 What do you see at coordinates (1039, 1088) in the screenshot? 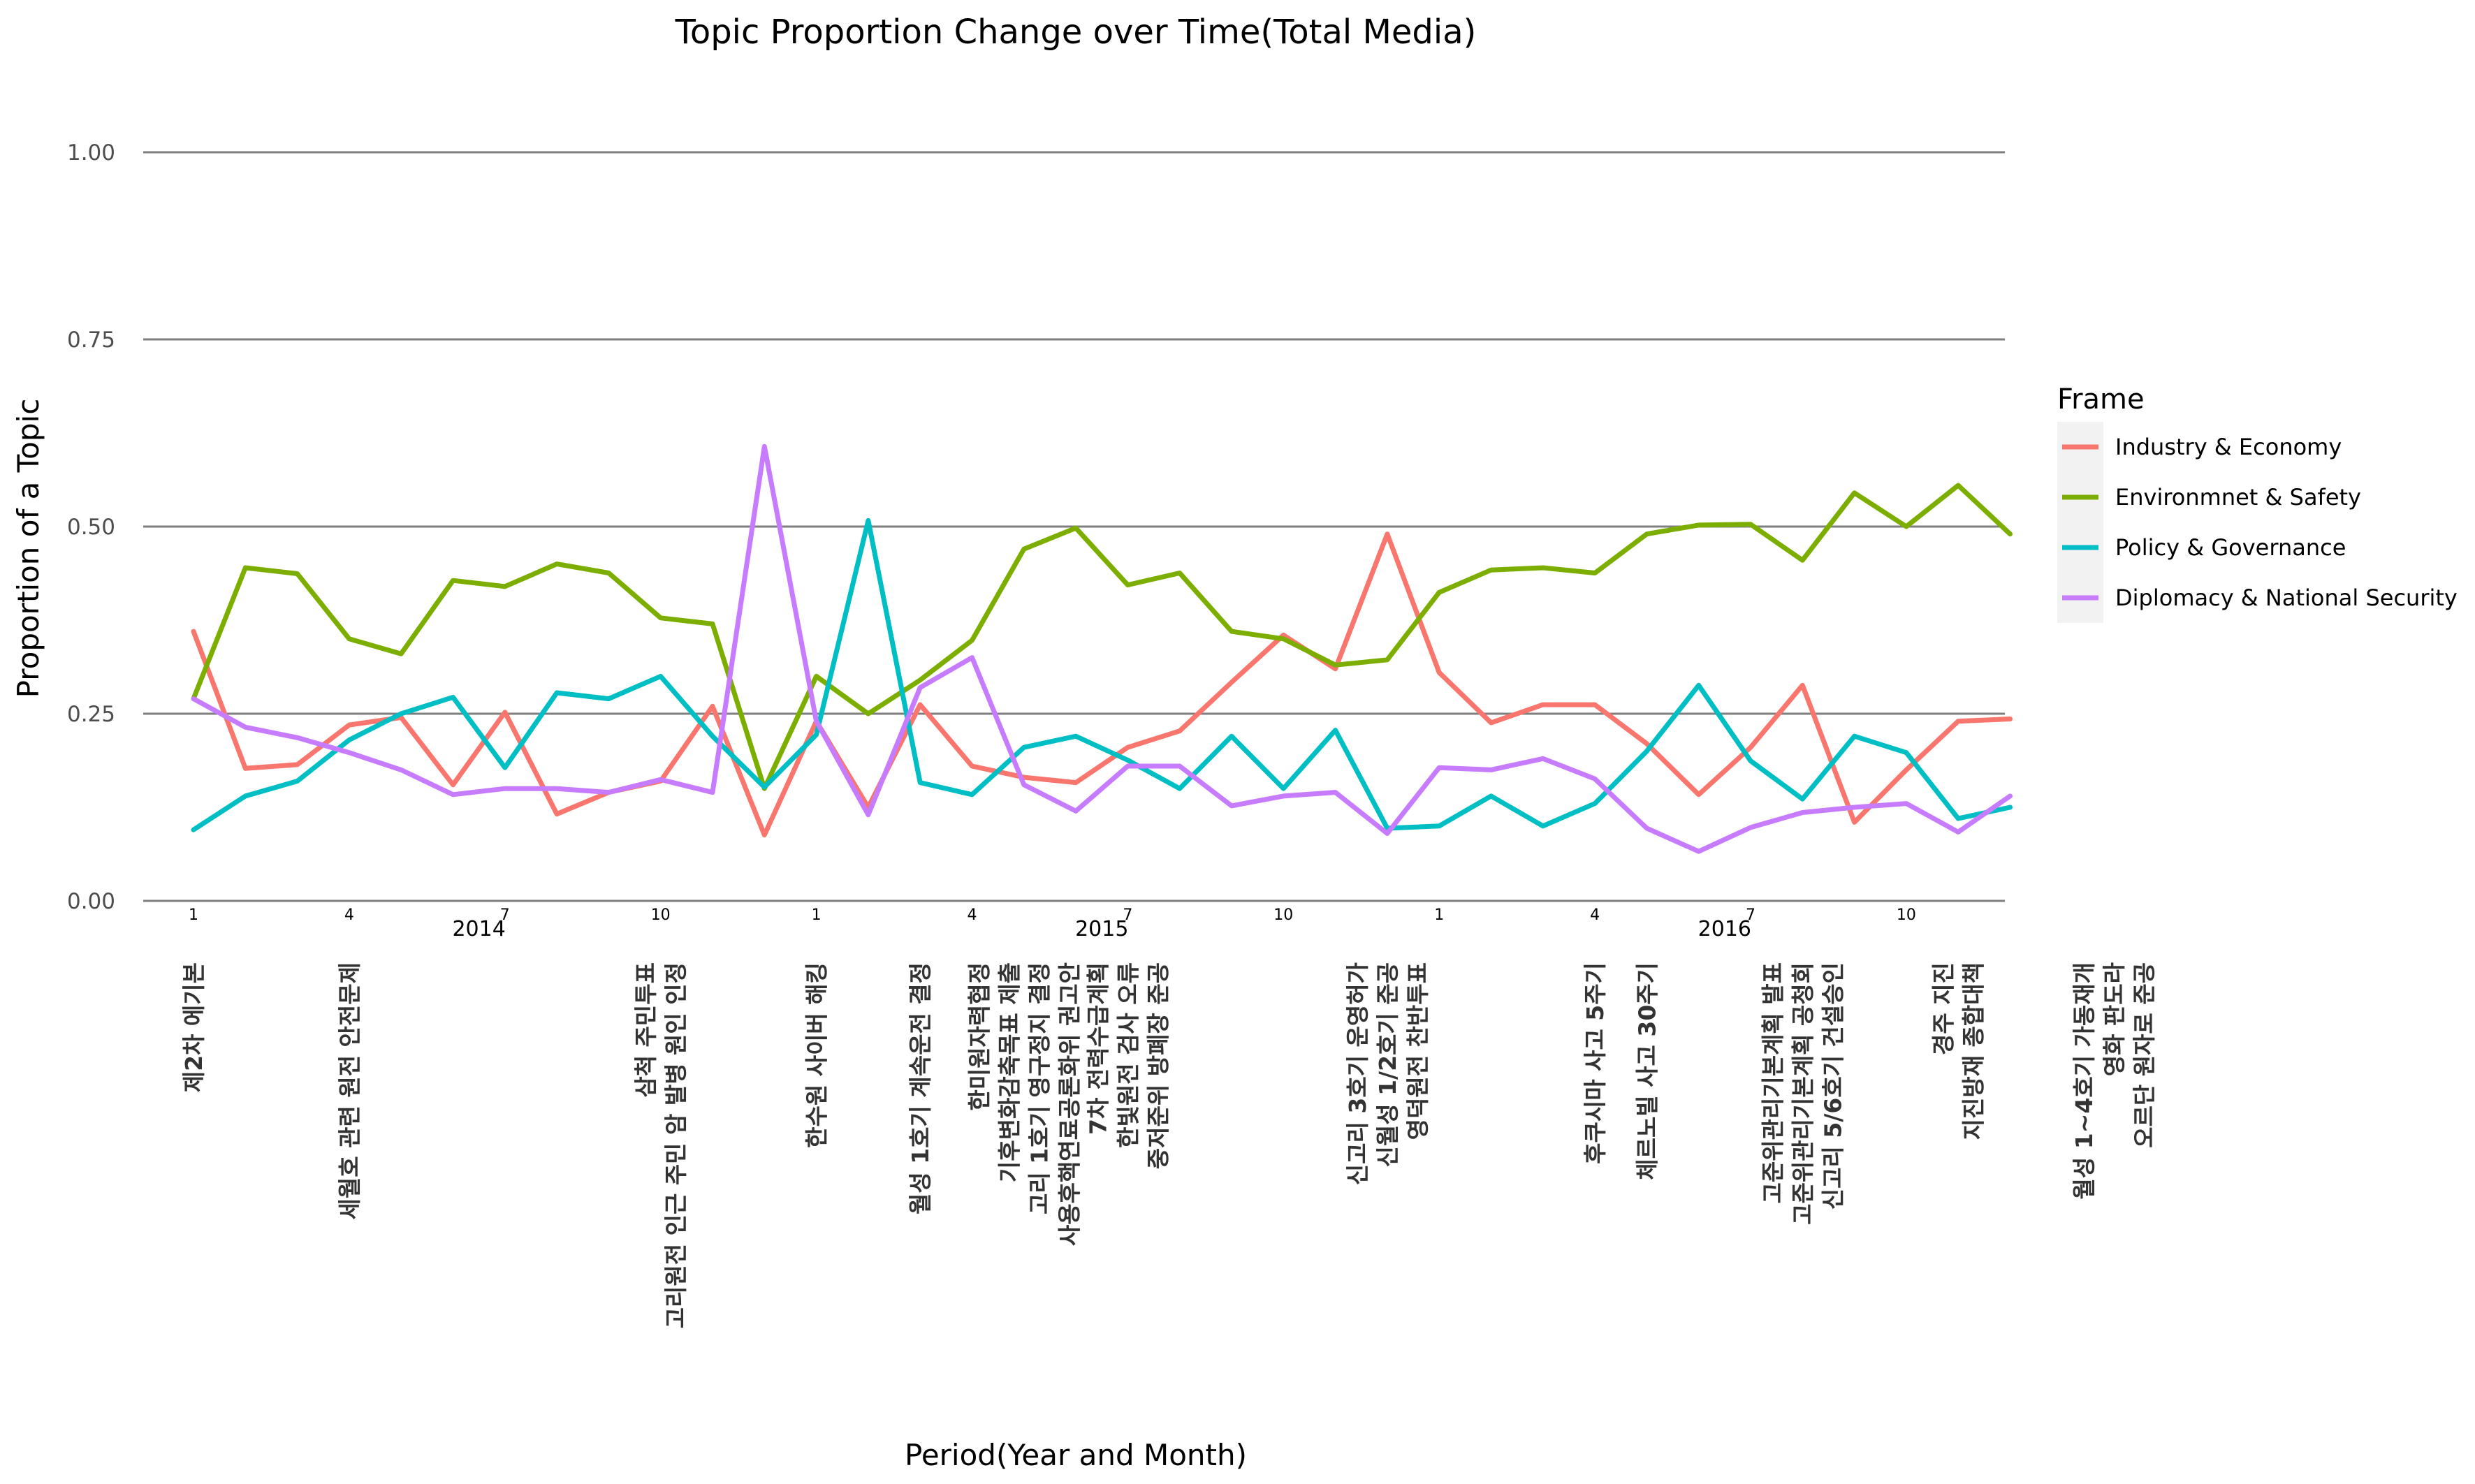
I see `event-label: 고리 1호기 영구정지 결정` at bounding box center [1039, 1088].